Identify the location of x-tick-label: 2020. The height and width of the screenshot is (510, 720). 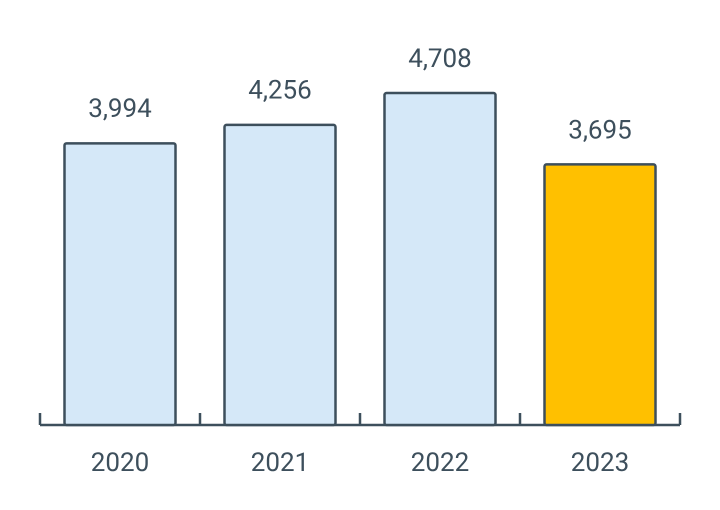
(120, 463).